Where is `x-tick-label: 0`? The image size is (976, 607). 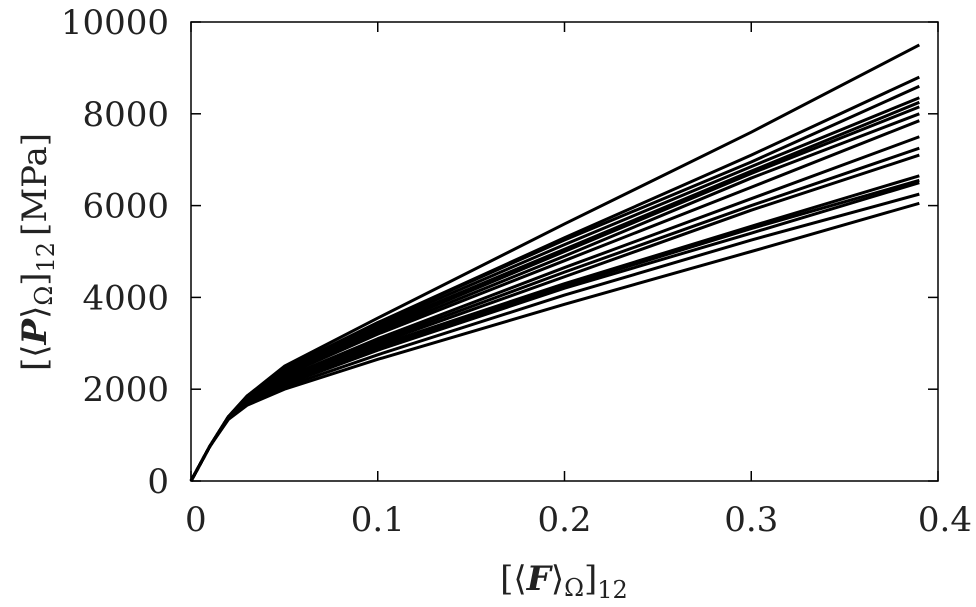 x-tick-label: 0 is located at coordinates (196, 520).